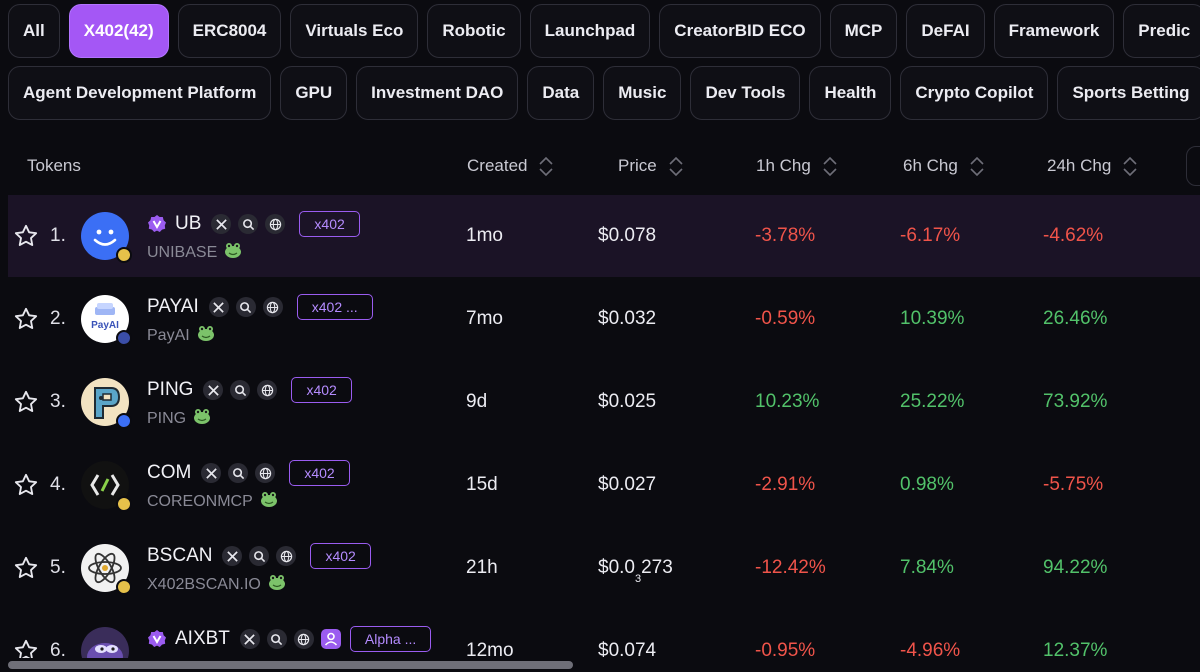 Image resolution: width=1200 pixels, height=672 pixels. I want to click on category-chip: DeFAI, so click(945, 31).